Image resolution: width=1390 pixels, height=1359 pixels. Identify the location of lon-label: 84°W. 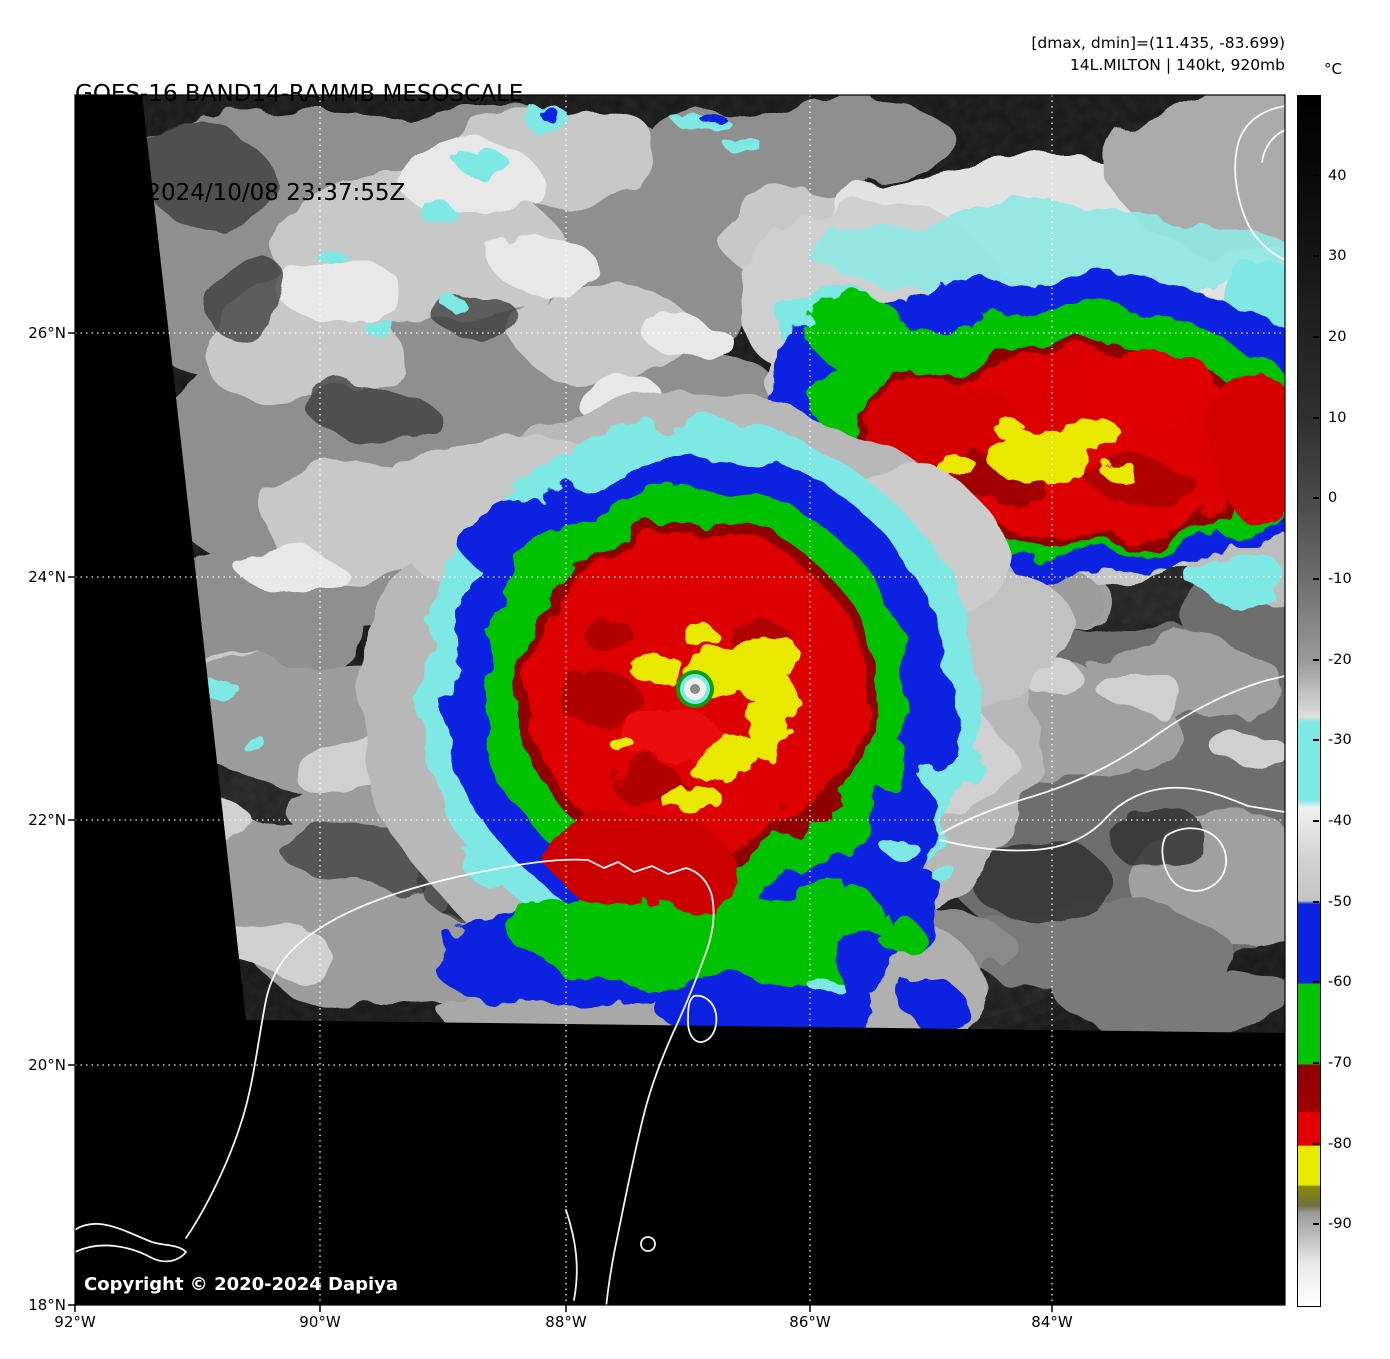
(1052, 1322).